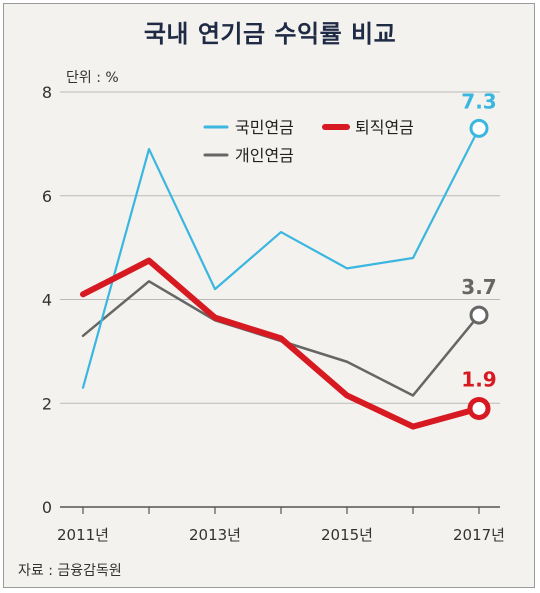  I want to click on y-tick-label: 0, so click(47, 507).